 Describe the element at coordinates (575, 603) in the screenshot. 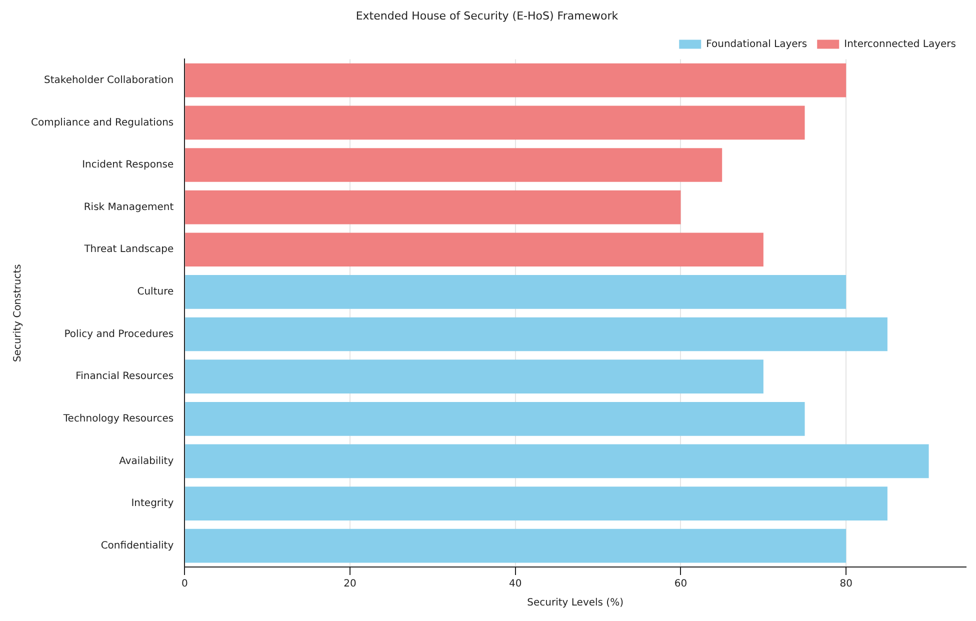

I see `x-axis-title: Security Levels (%)` at that location.